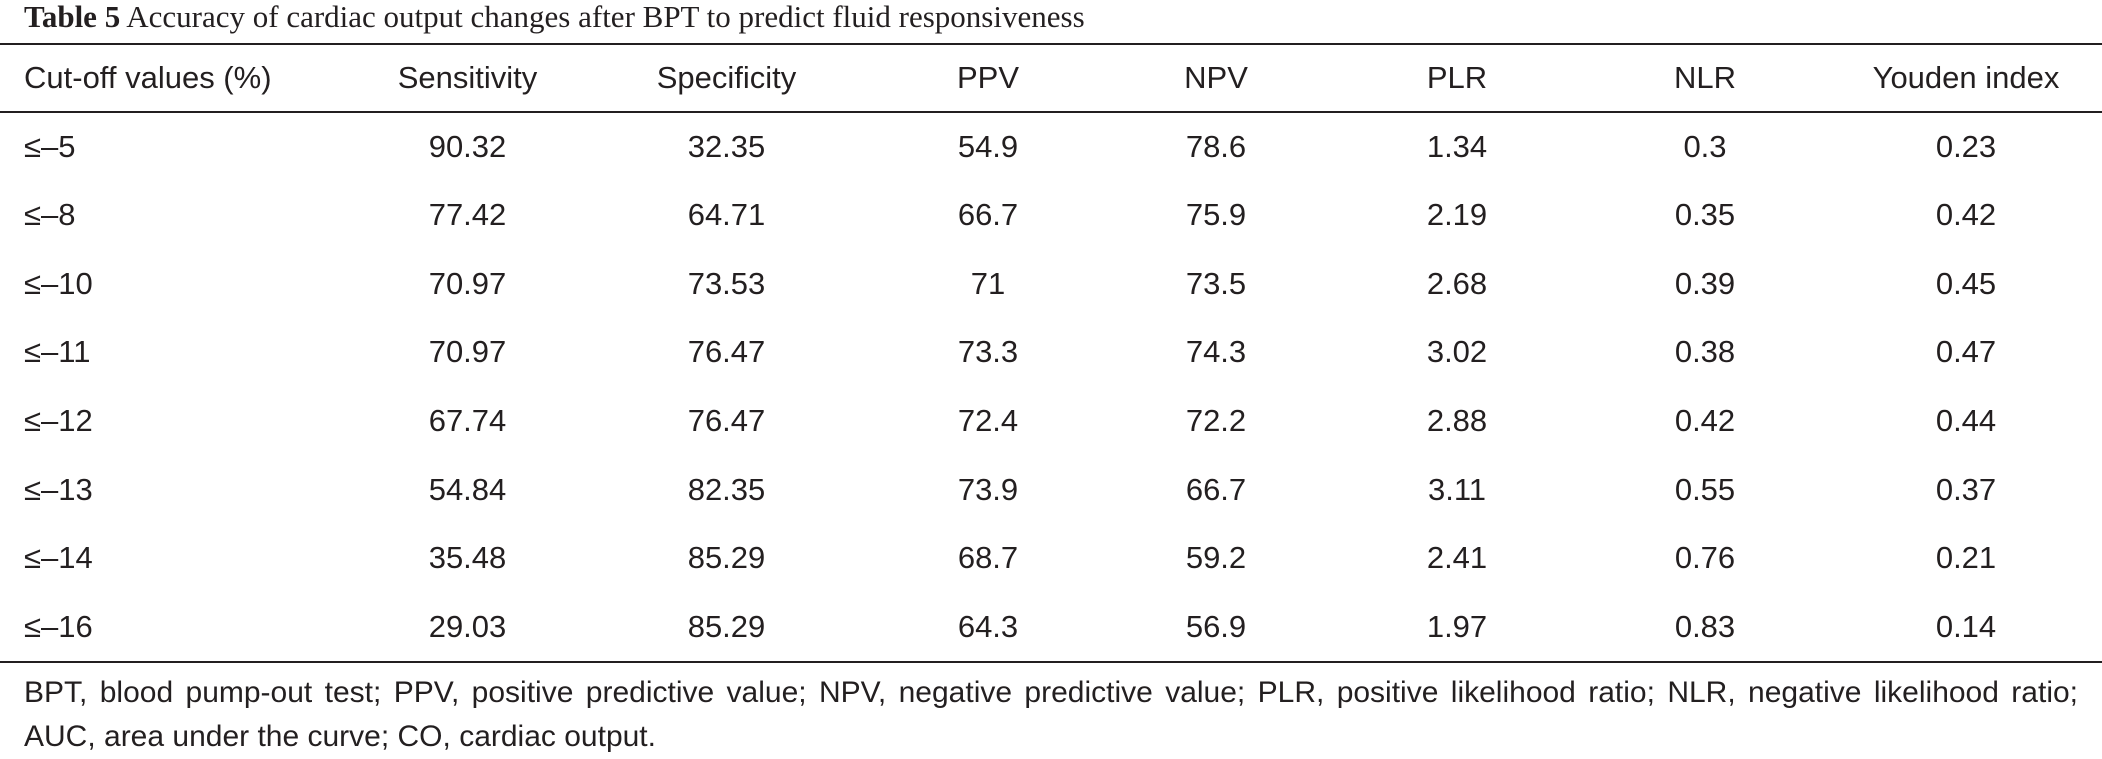 This screenshot has height=759, width=2102. Describe the element at coordinates (1705, 352) in the screenshot. I see `cell-nlr: 0.38` at that location.